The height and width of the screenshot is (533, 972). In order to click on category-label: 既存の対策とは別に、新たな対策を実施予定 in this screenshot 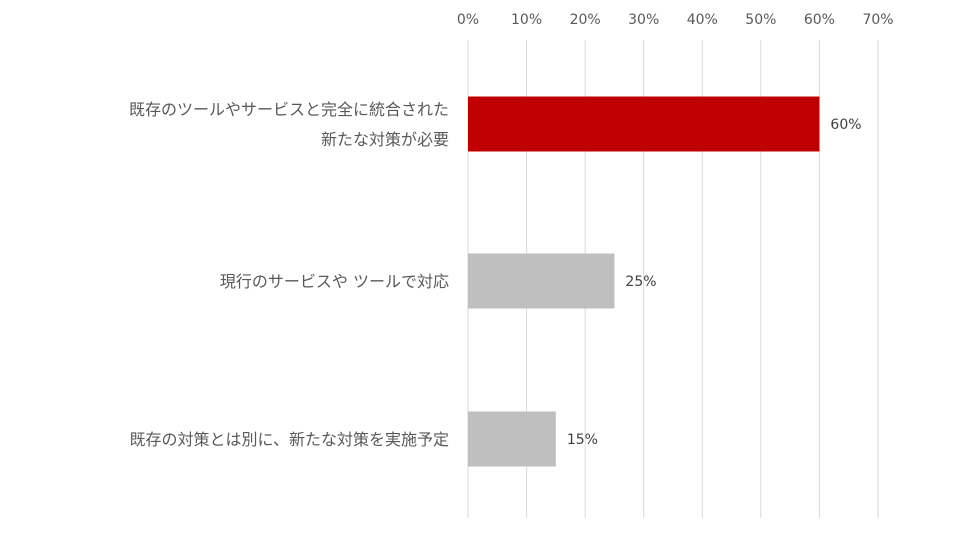, I will do `click(289, 439)`.